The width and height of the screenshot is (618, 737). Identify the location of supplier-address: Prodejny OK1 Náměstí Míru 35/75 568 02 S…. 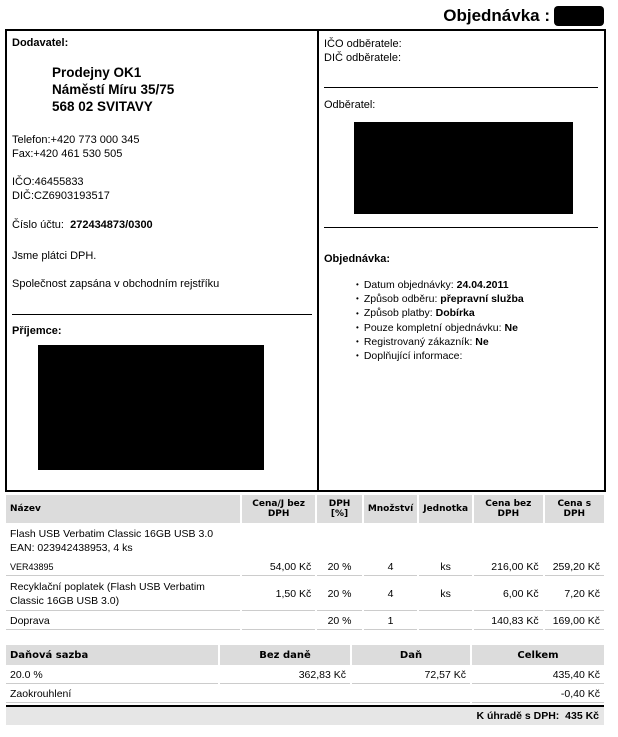
(113, 89).